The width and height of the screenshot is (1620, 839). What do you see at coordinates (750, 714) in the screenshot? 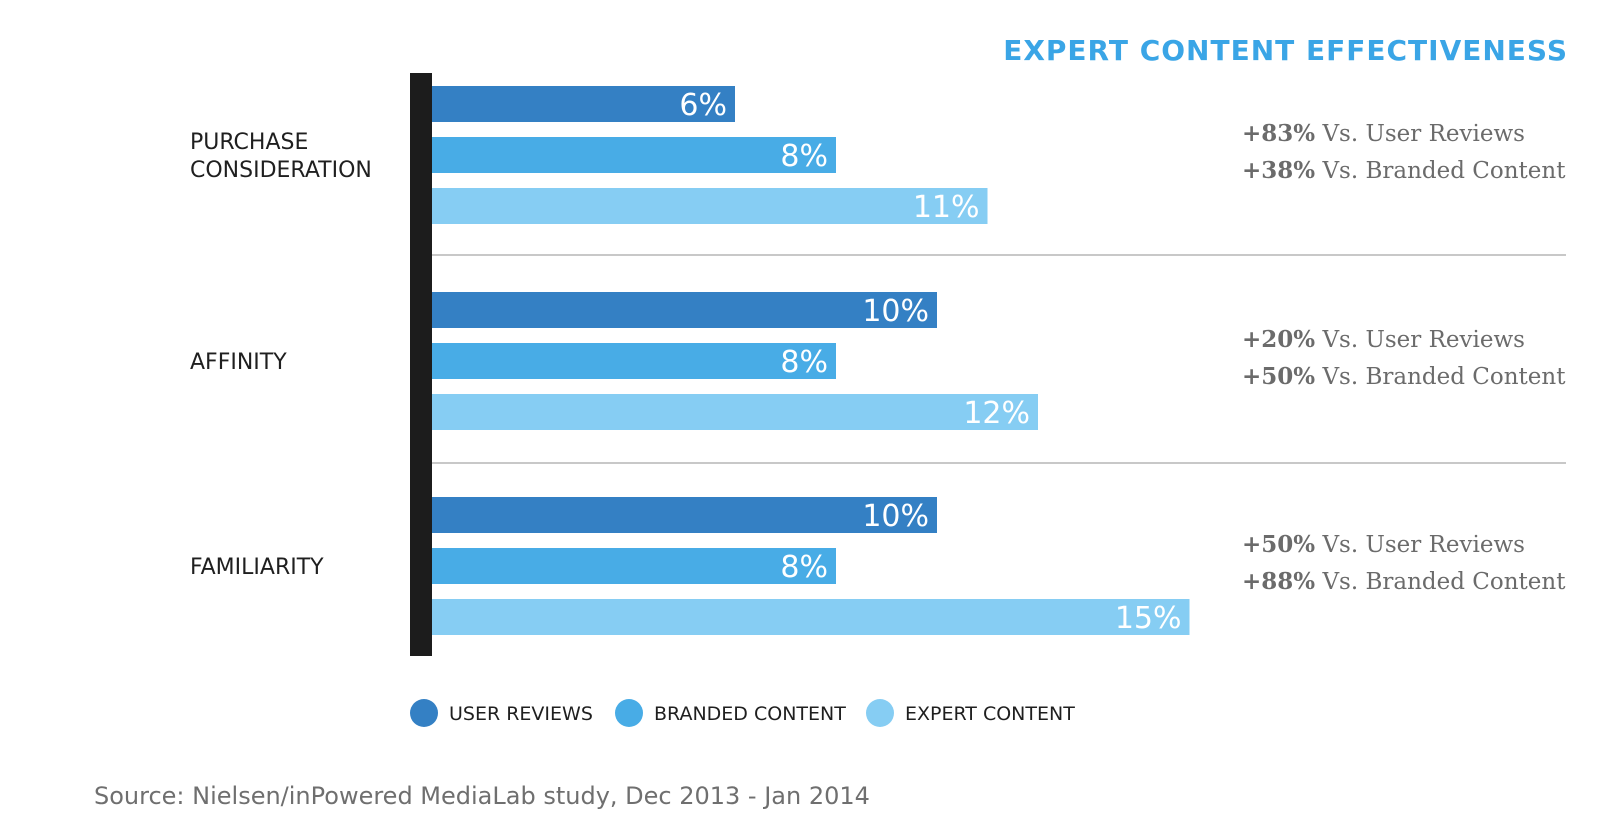
I see `legend-label: BRANDED CONTENT` at bounding box center [750, 714].